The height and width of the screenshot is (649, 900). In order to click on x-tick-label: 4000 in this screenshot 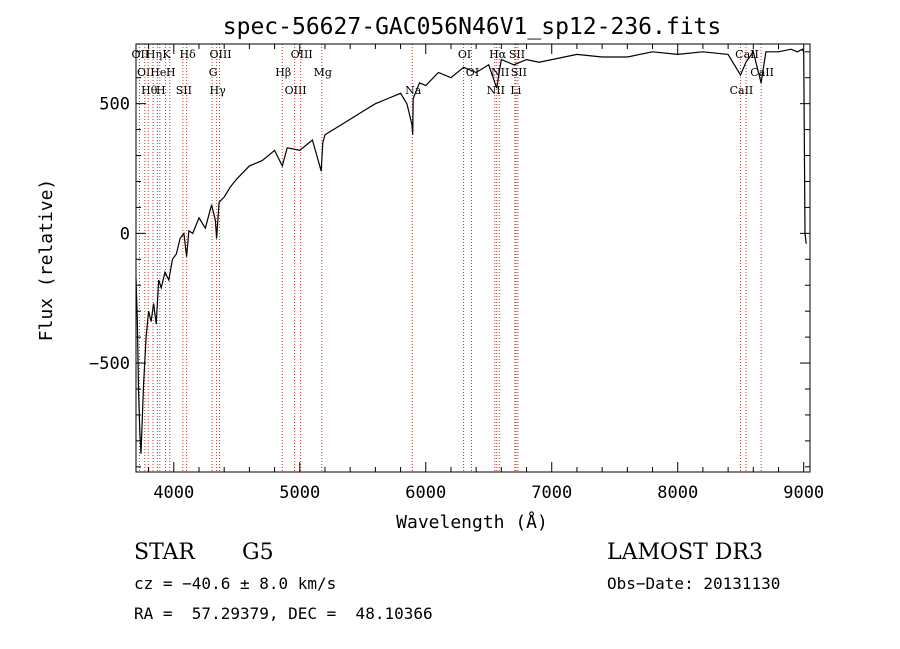, I will do `click(173, 493)`.